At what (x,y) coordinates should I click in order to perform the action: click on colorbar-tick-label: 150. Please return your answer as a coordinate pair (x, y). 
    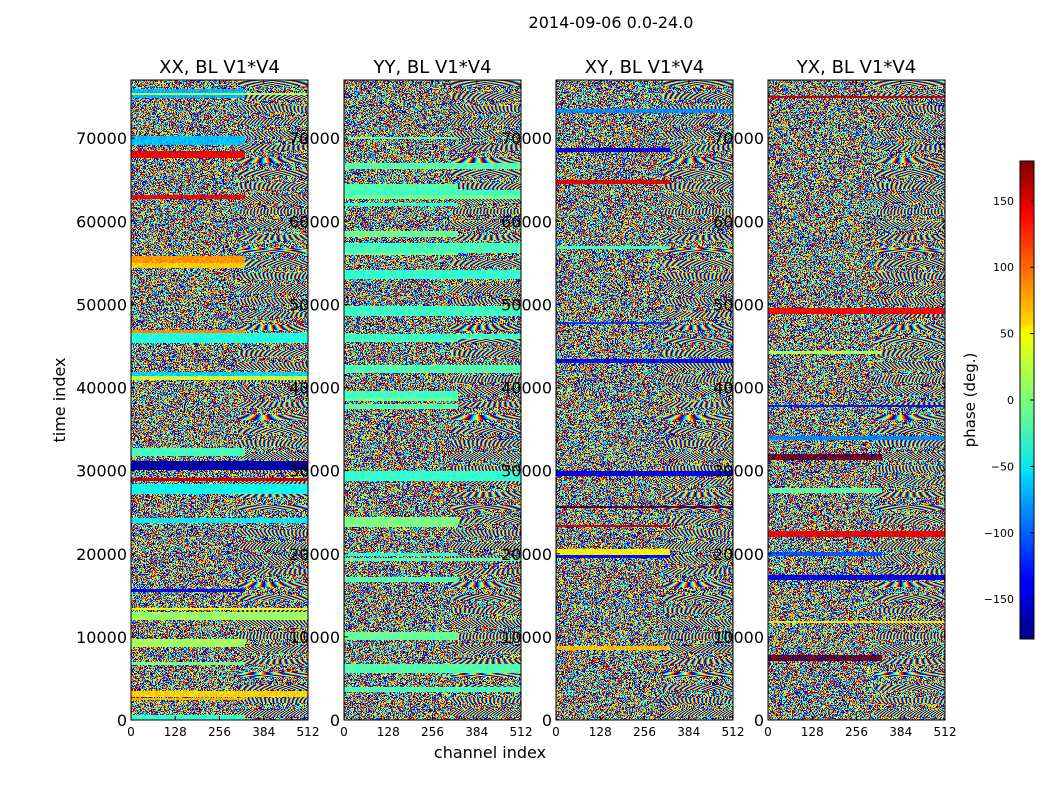
    Looking at the image, I should click on (1003, 201).